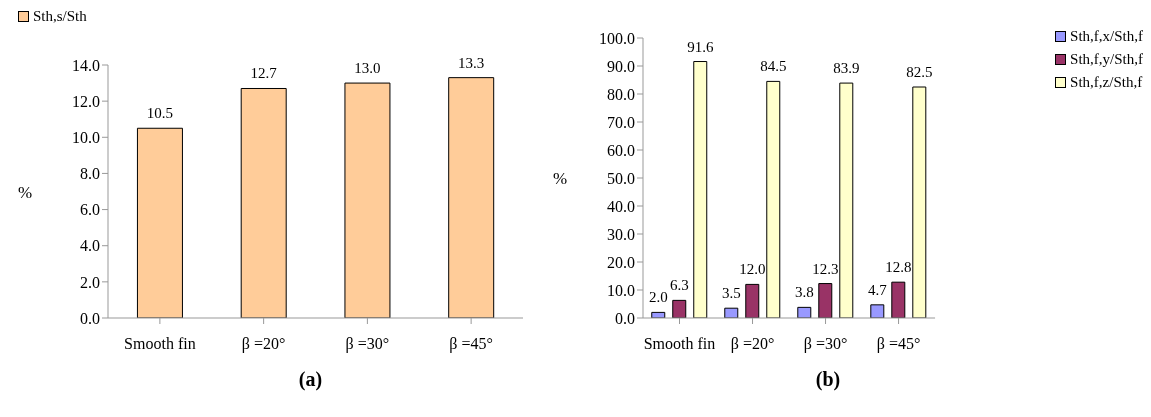 The image size is (1151, 417). I want to click on y-tick-label: 4.0, so click(90, 246).